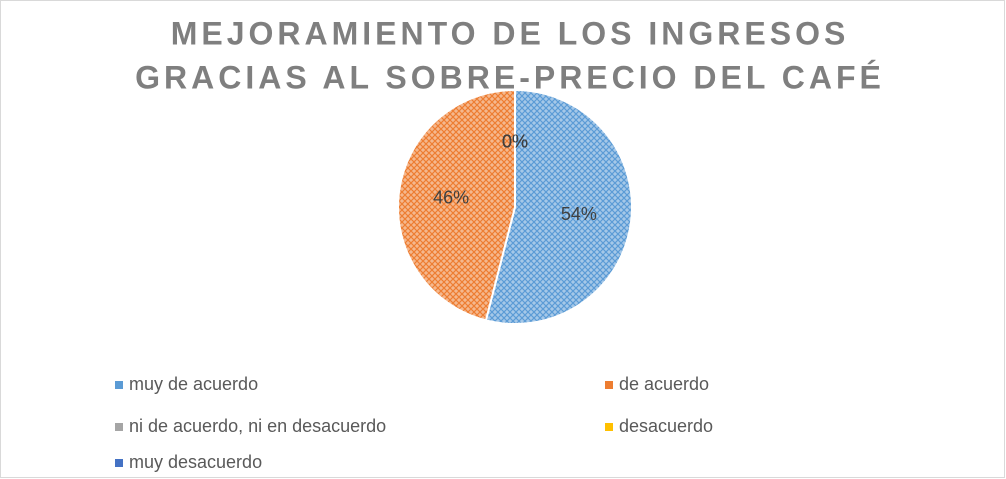  Describe the element at coordinates (257, 426) in the screenshot. I see `legend-label: ni de acuerdo, ni en desacuerdo` at that location.